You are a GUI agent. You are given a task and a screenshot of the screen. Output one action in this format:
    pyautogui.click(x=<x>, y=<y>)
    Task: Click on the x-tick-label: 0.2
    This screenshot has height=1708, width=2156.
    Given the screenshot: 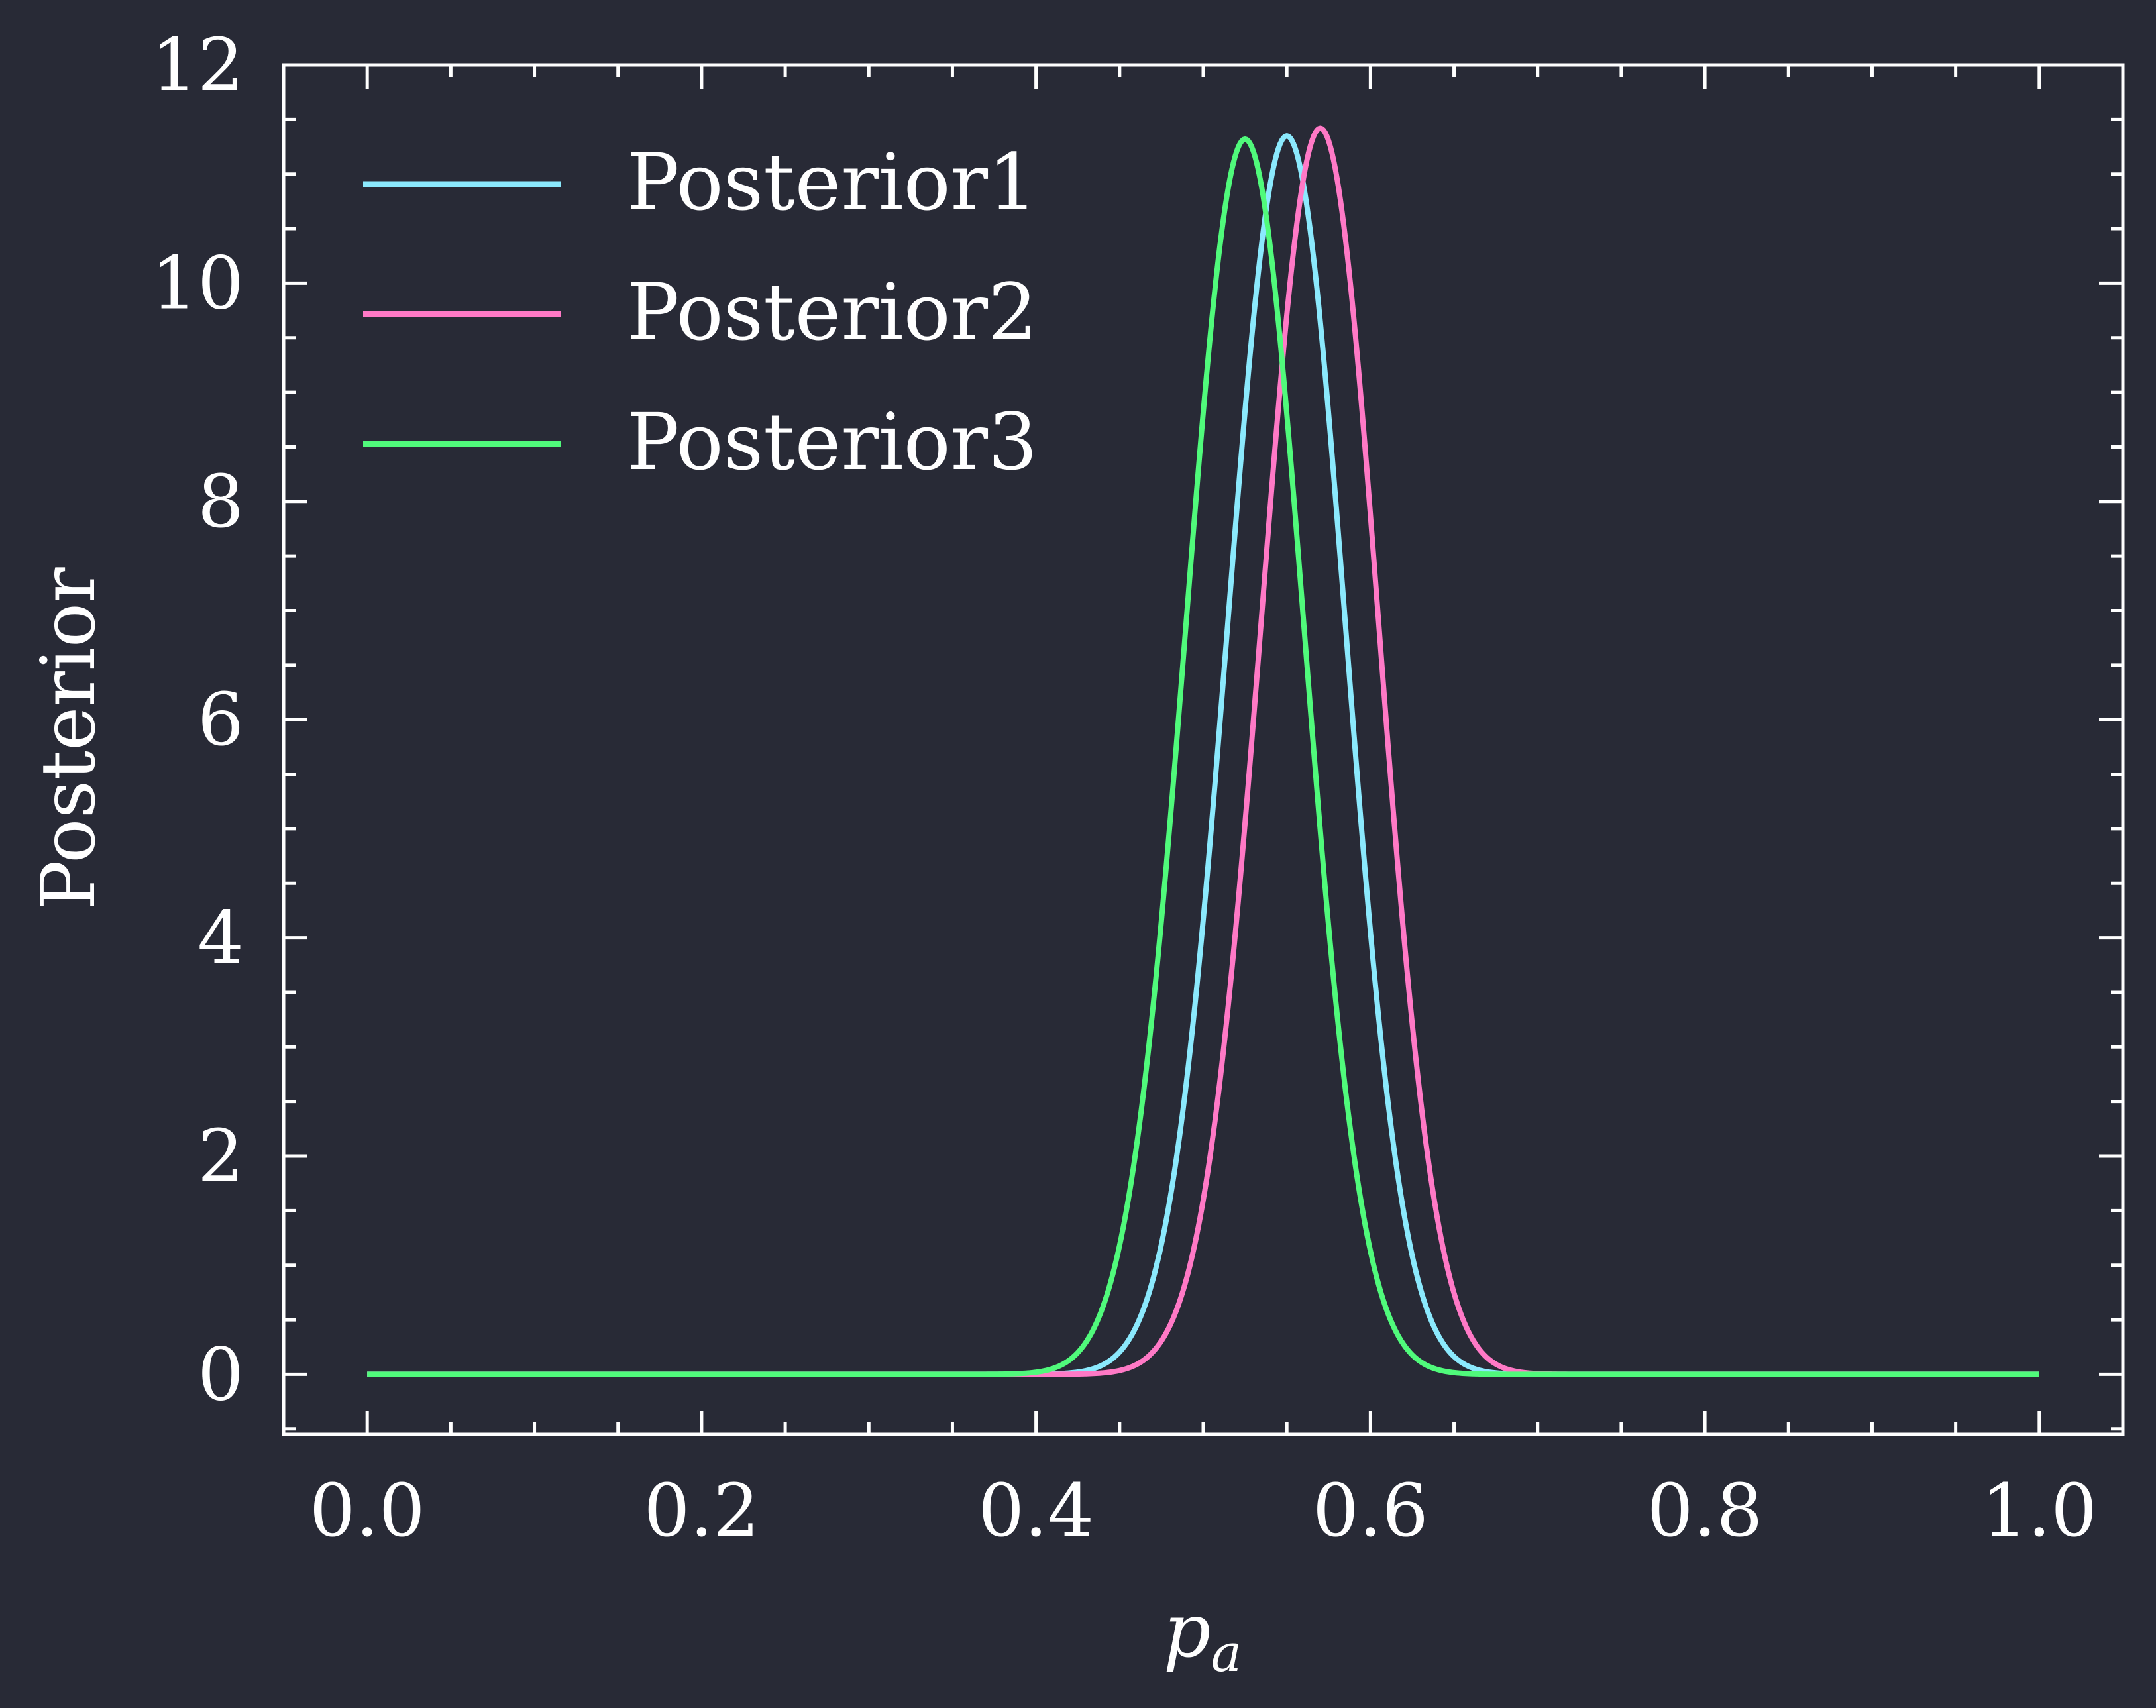 What is the action you would take?
    pyautogui.click(x=701, y=1511)
    